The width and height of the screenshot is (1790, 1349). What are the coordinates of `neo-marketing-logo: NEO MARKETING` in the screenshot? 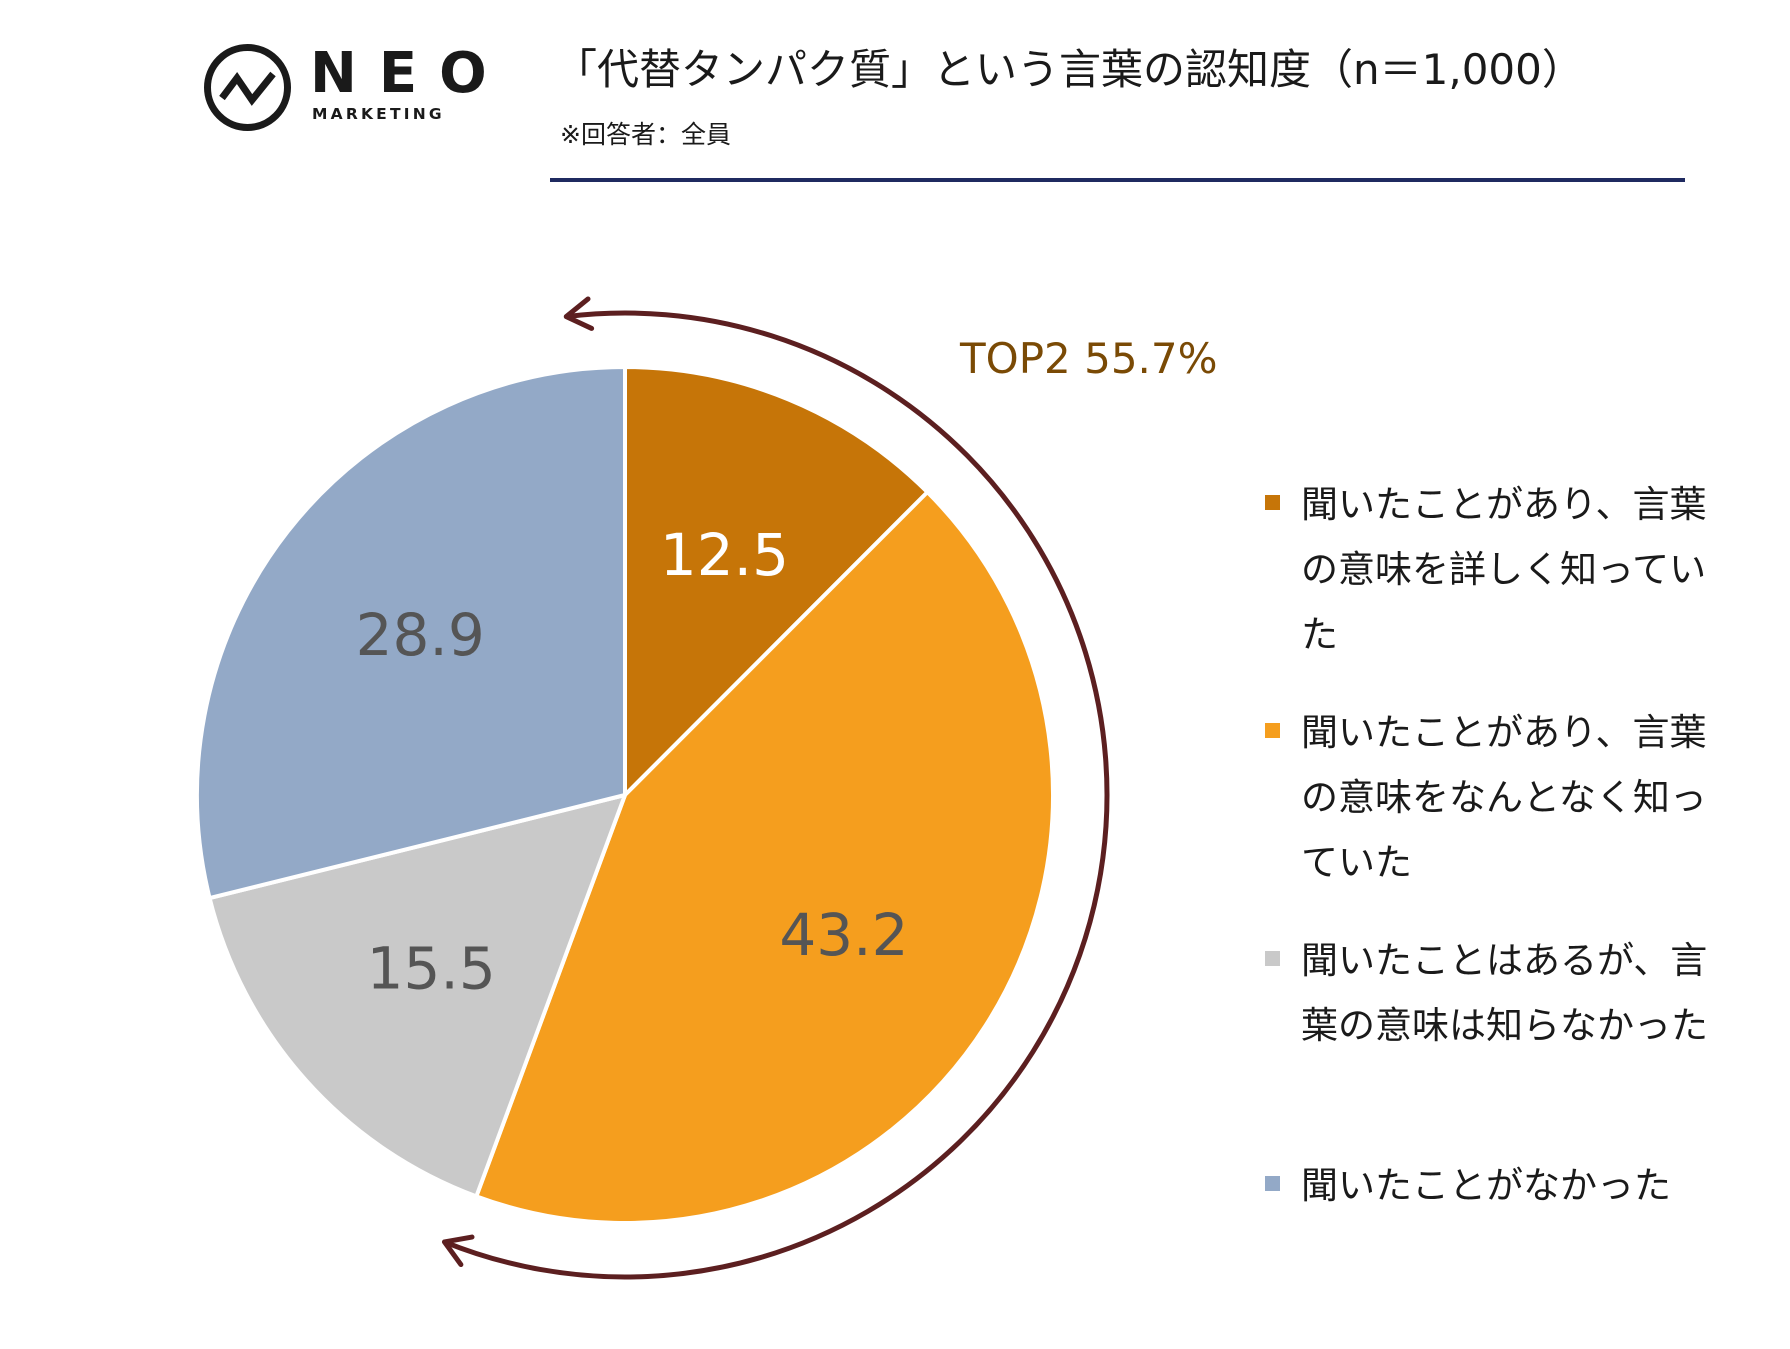 It's located at (350, 90).